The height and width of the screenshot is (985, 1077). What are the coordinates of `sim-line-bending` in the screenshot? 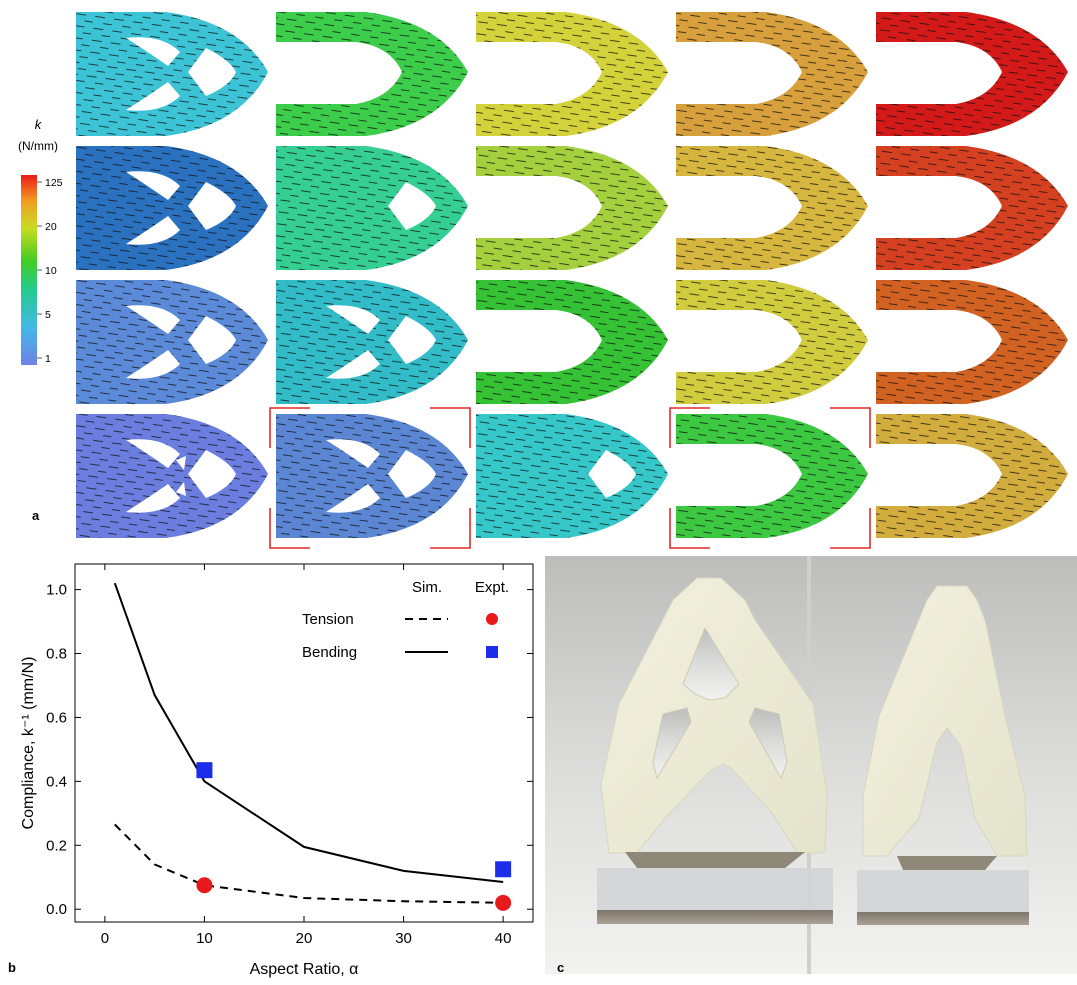 It's located at (308, 733).